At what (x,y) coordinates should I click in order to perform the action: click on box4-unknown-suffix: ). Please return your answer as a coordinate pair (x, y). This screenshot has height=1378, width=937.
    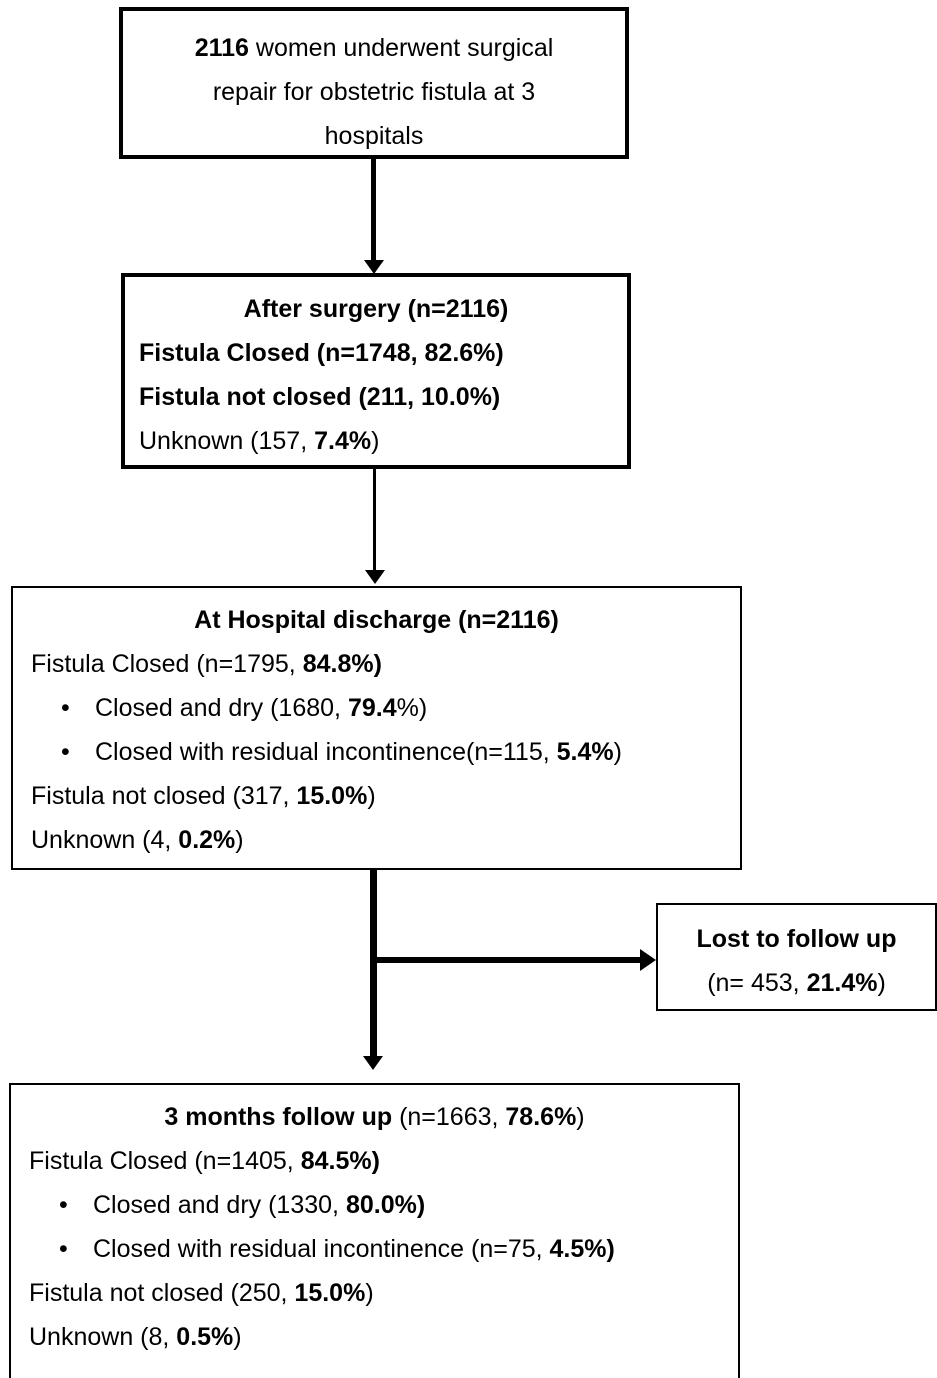
    Looking at the image, I should click on (237, 1337).